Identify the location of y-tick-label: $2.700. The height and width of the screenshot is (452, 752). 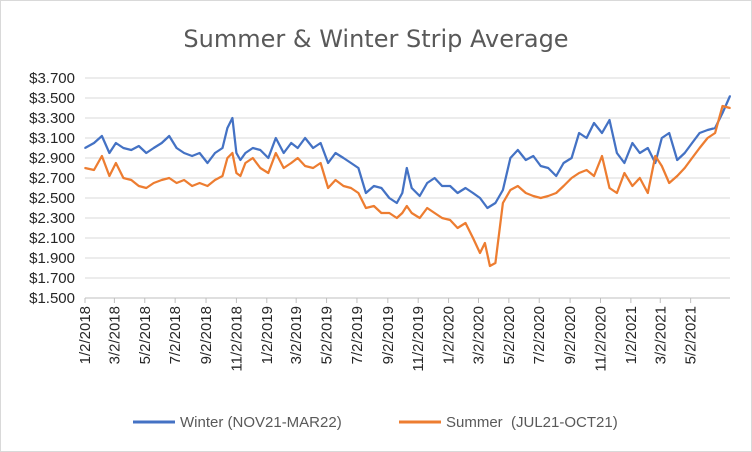
(52, 178).